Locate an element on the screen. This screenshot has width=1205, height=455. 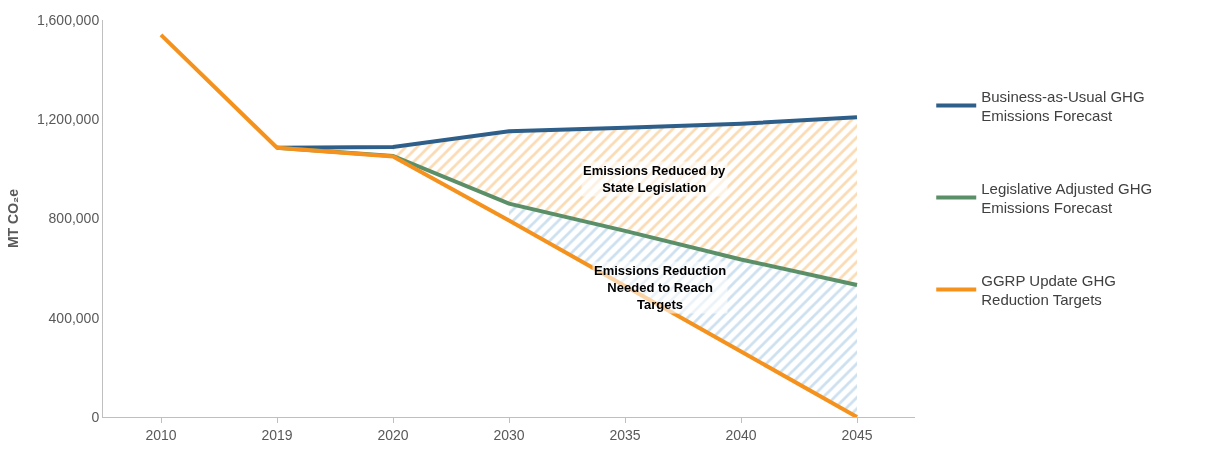
legend-label: Business-as-Usual GHG Emissions Forecast is located at coordinates (1063, 106).